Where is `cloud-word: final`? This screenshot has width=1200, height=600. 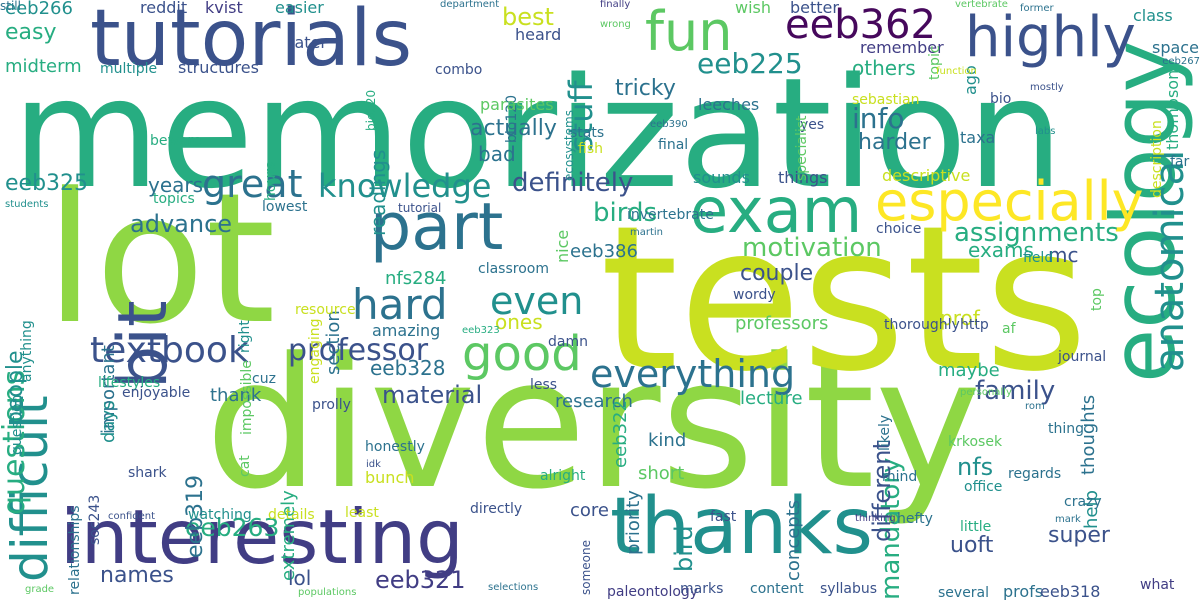
cloud-word: final is located at coordinates (673, 145).